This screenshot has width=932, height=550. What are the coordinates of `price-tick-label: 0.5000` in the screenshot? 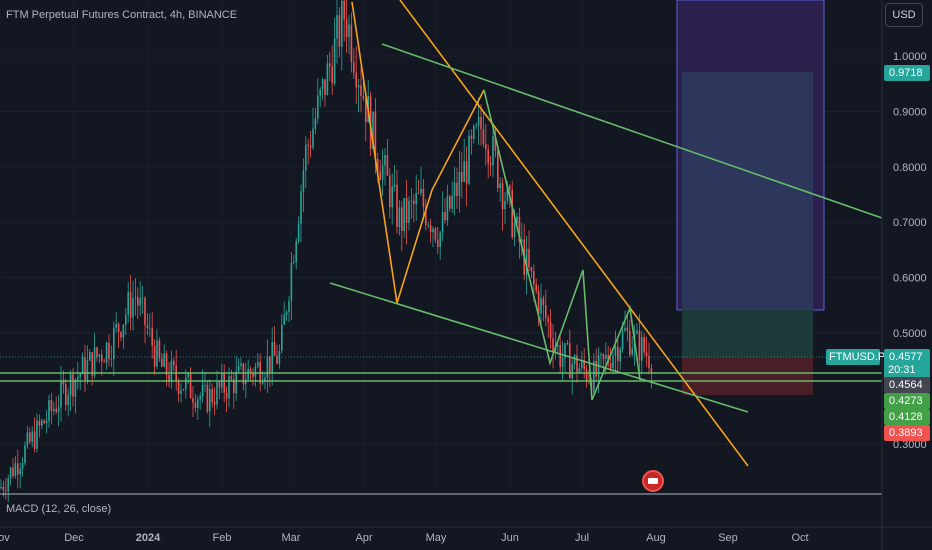 It's located at (910, 334).